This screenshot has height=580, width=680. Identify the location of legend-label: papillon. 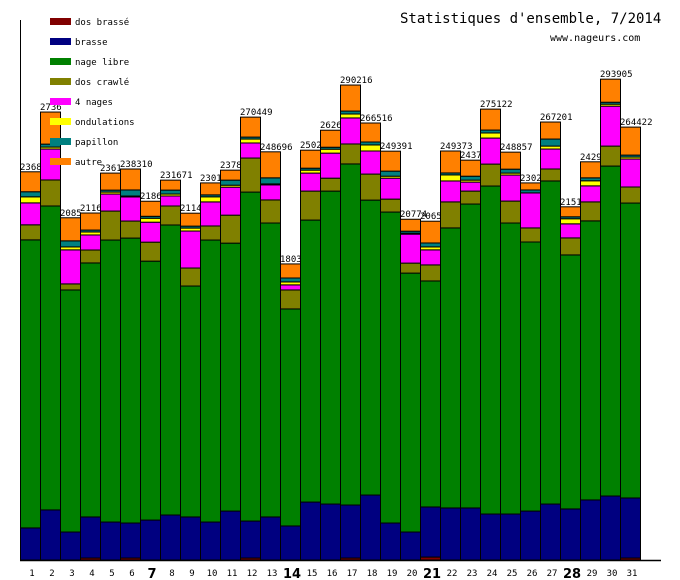
(96, 143).